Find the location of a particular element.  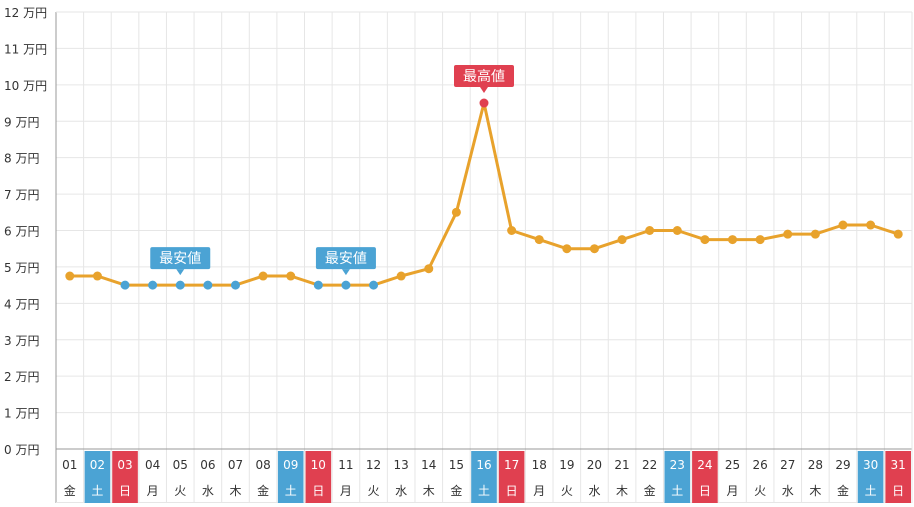

x-day-label: 19 is located at coordinates (566, 465).